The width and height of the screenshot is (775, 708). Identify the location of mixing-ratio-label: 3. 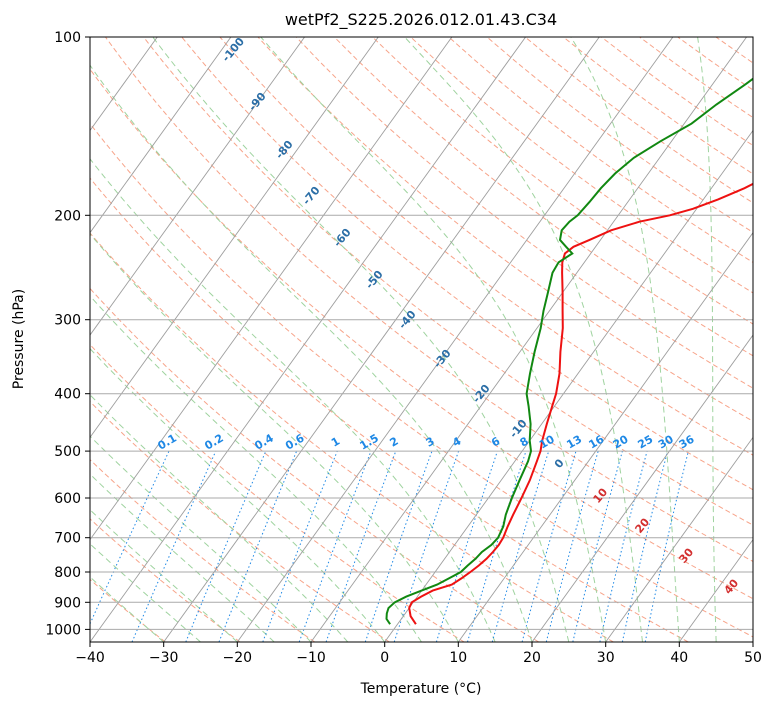
(430, 442).